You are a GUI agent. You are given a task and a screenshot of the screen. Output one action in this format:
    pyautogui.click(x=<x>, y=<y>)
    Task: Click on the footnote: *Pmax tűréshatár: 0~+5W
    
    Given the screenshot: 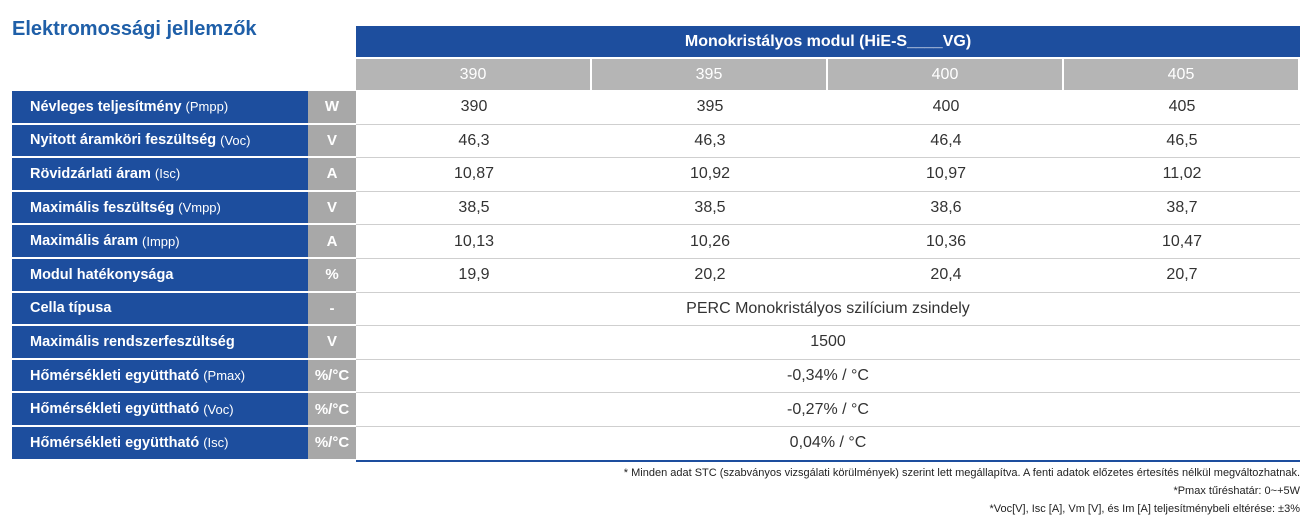 What is the action you would take?
    pyautogui.click(x=1236, y=490)
    